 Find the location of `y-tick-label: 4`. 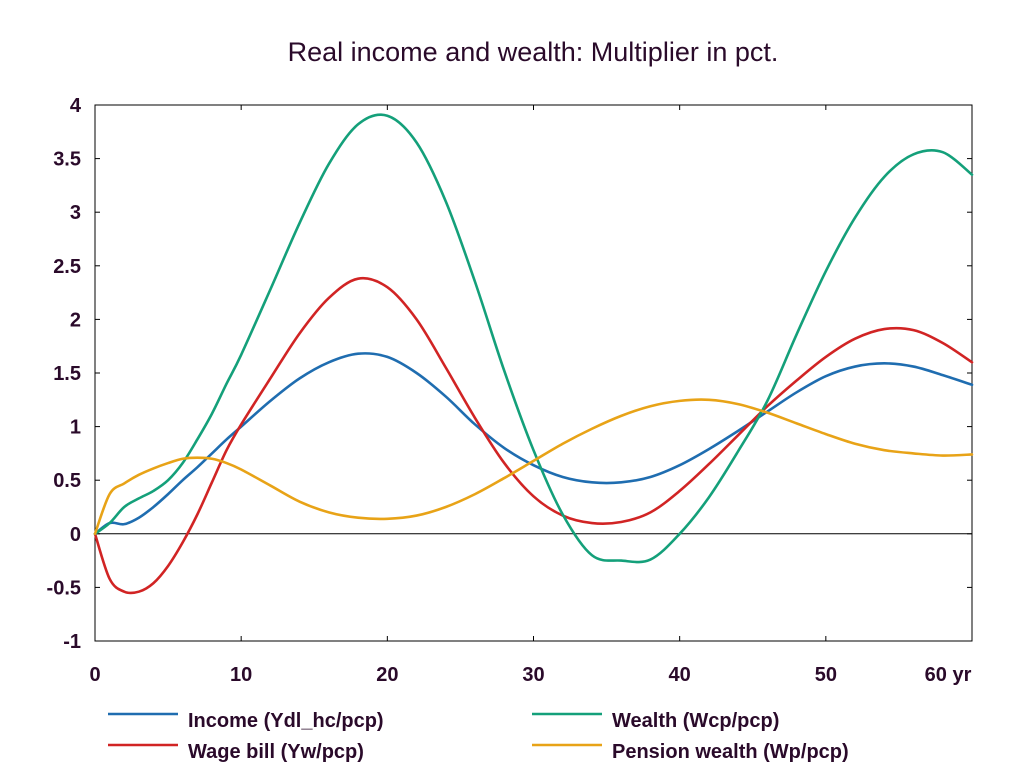

y-tick-label: 4 is located at coordinates (76, 106).